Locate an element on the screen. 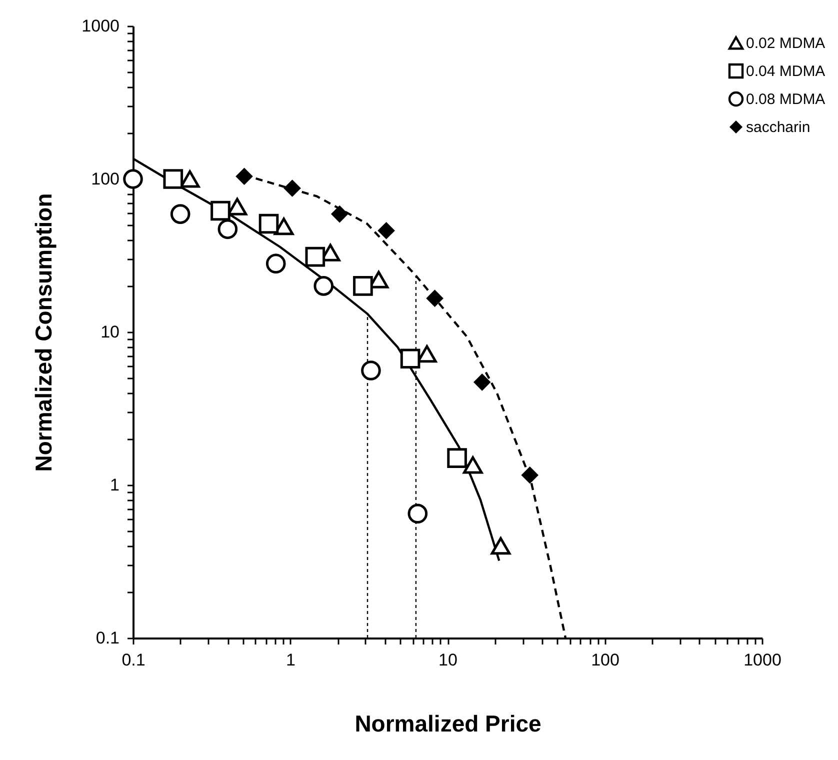 The image size is (838, 760). y-tick-label: 0.1 is located at coordinates (108, 638).